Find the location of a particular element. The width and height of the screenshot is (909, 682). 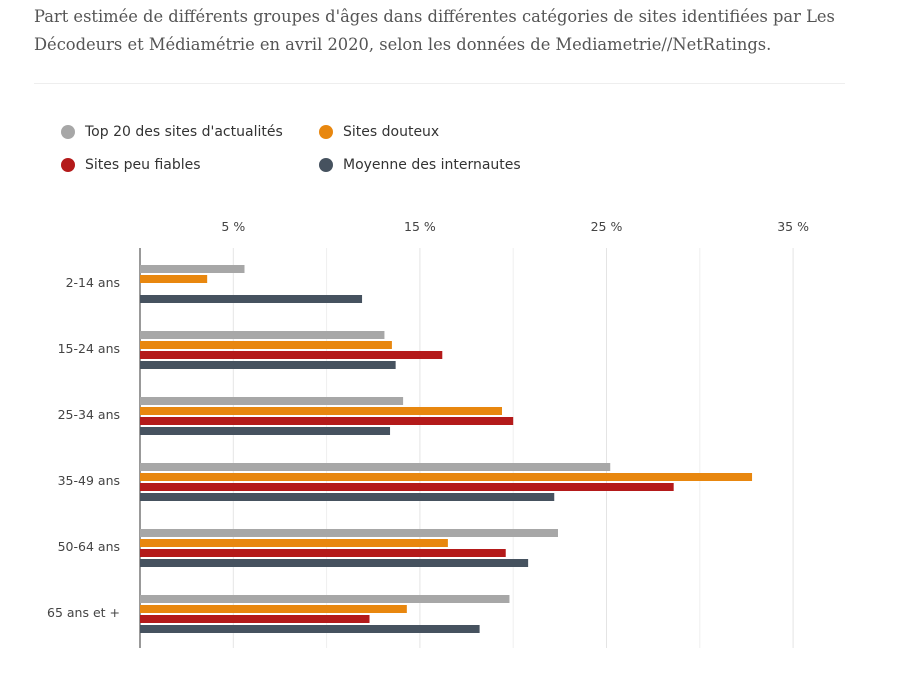

legend-dot-top20 is located at coordinates (68, 132).